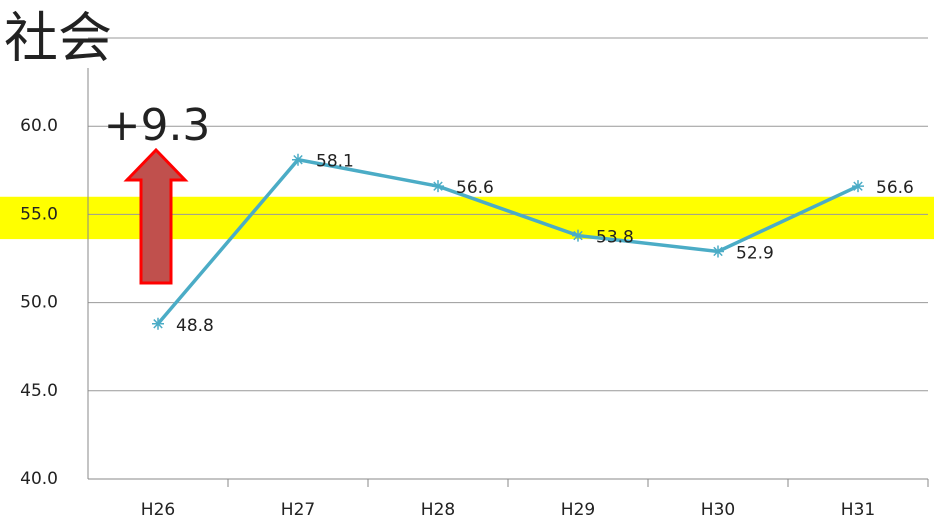 Image resolution: width=934 pixels, height=532 pixels. What do you see at coordinates (39, 214) in the screenshot?
I see `y-tick-label: 55.0` at bounding box center [39, 214].